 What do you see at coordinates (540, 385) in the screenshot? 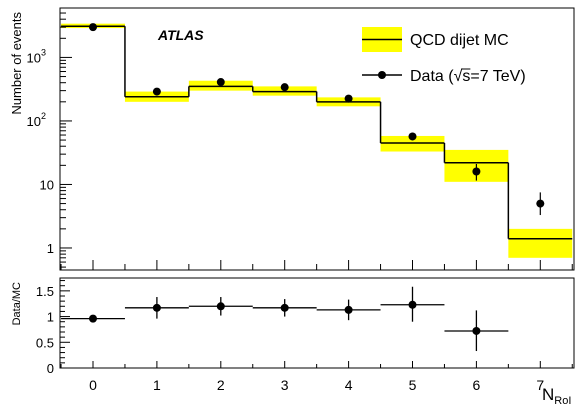
I see `x-tick-label-7: 7` at bounding box center [540, 385].